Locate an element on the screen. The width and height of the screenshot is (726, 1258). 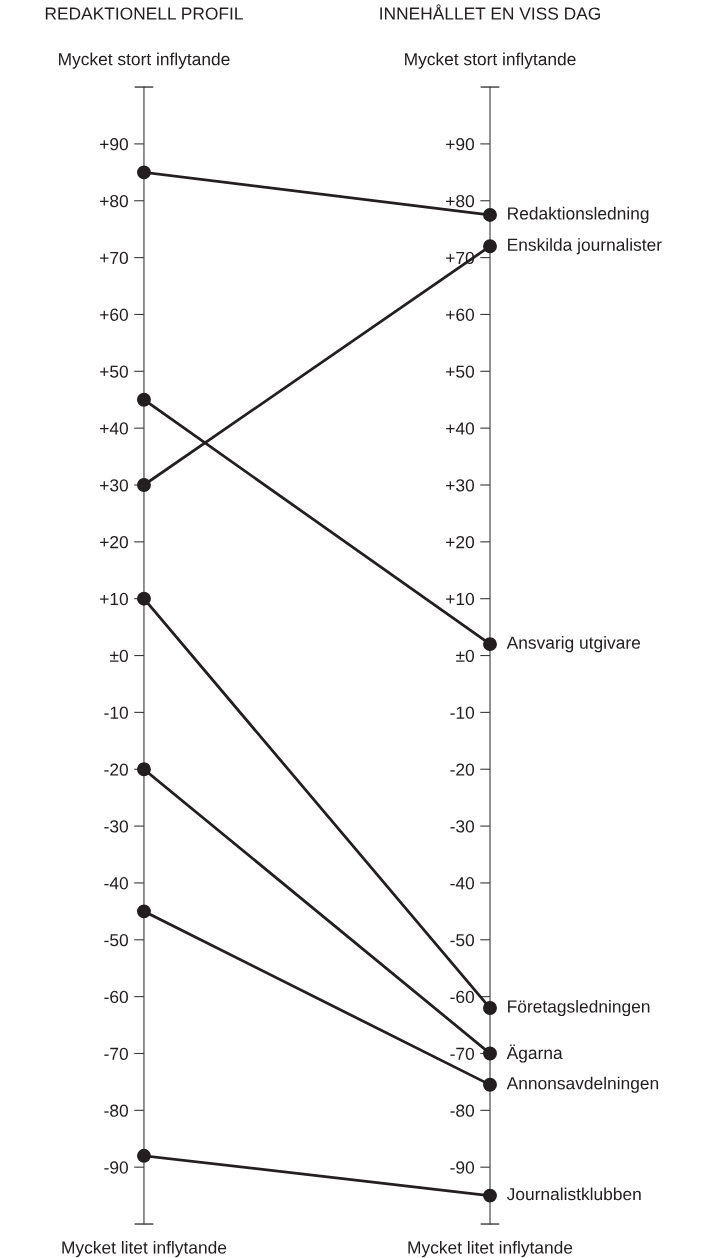
series-label: Ägarna is located at coordinates (534, 1053).